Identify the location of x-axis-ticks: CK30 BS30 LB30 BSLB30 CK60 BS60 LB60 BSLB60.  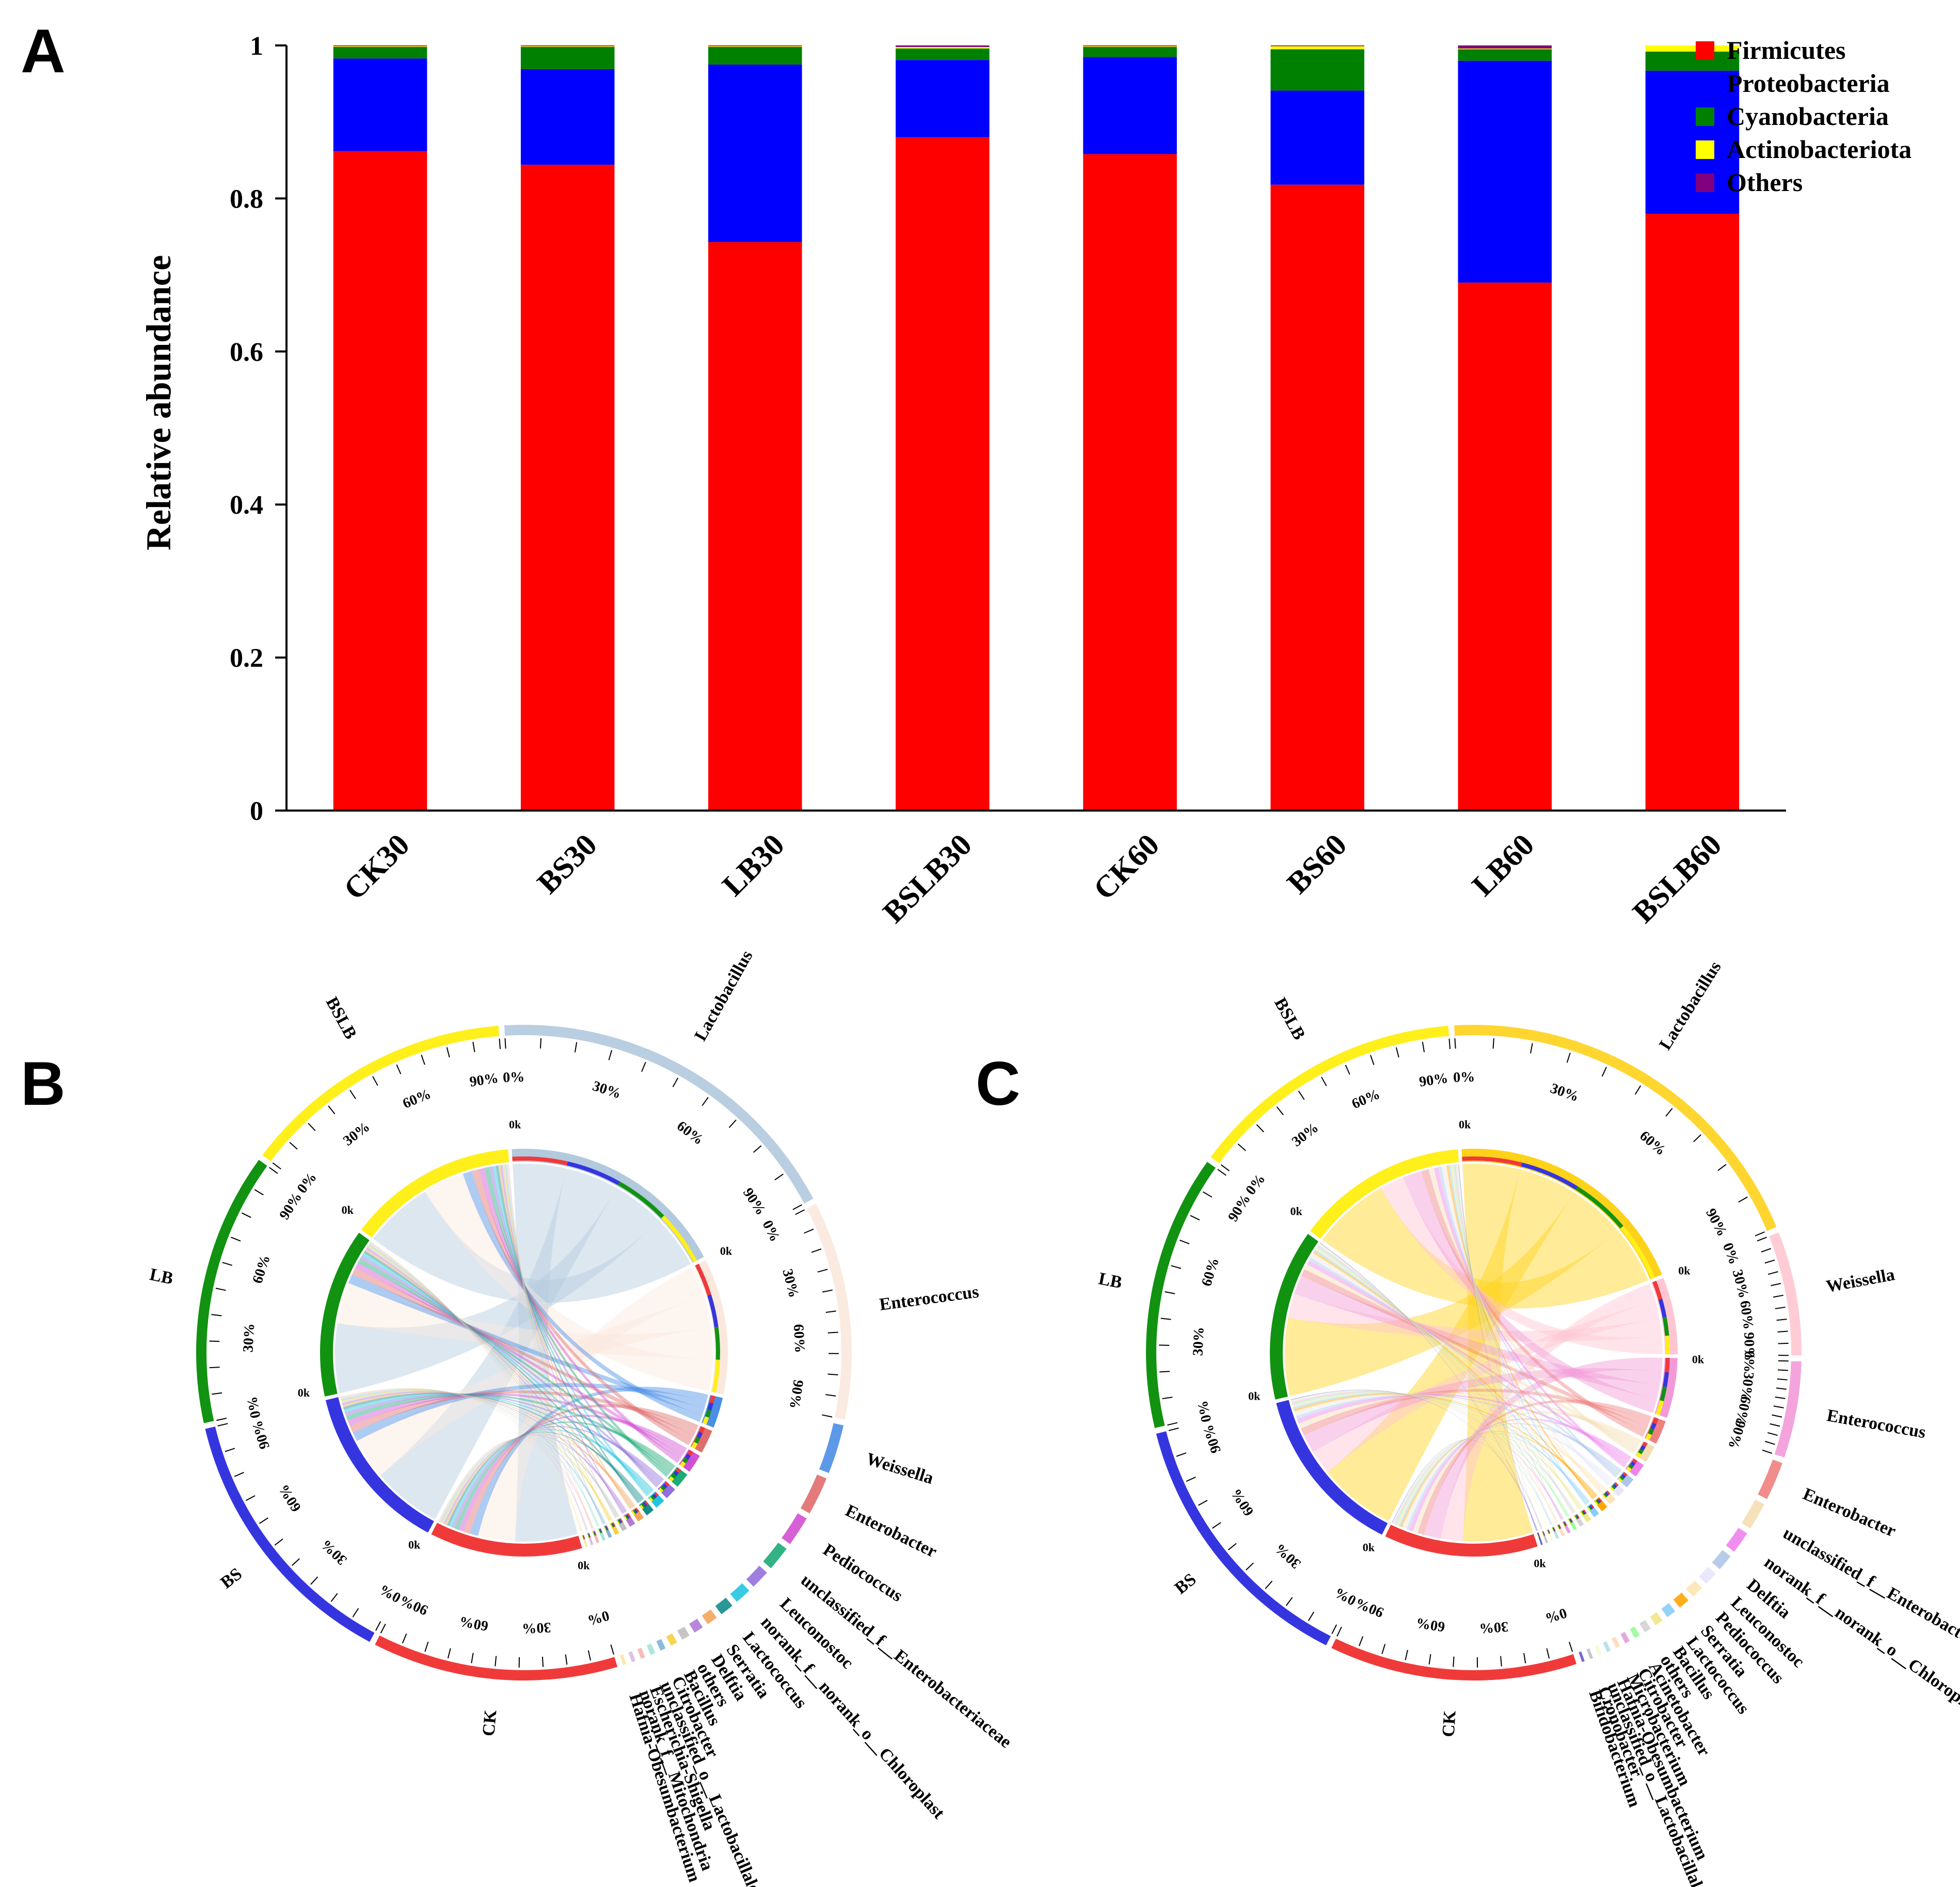
(1032, 879).